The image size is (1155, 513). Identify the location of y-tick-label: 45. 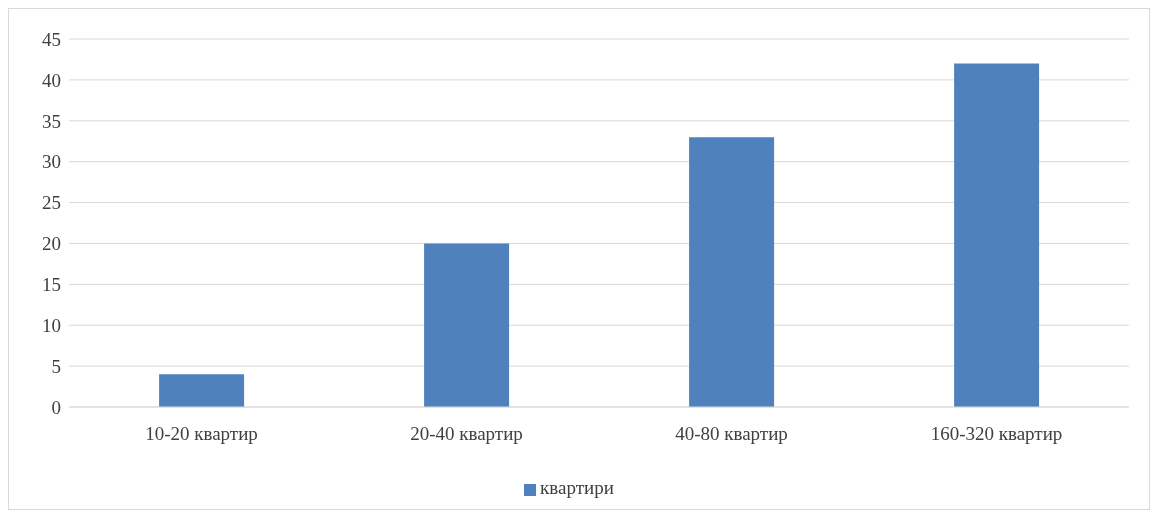
(51, 39).